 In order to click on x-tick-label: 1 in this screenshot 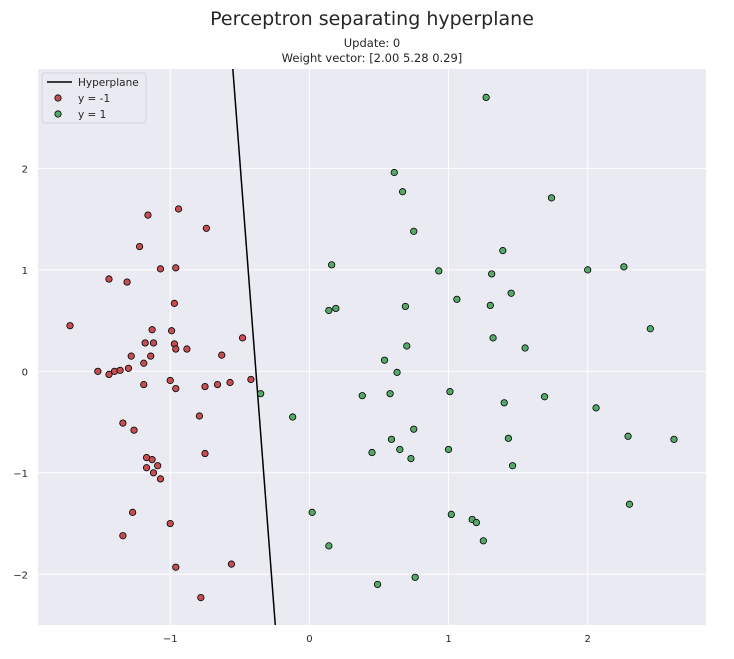, I will do `click(448, 639)`.